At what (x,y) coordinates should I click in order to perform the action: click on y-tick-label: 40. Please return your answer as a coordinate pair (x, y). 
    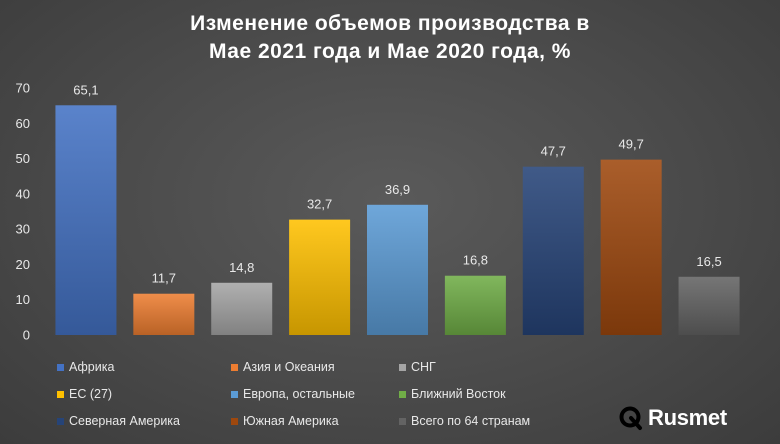
    Looking at the image, I should click on (23, 193).